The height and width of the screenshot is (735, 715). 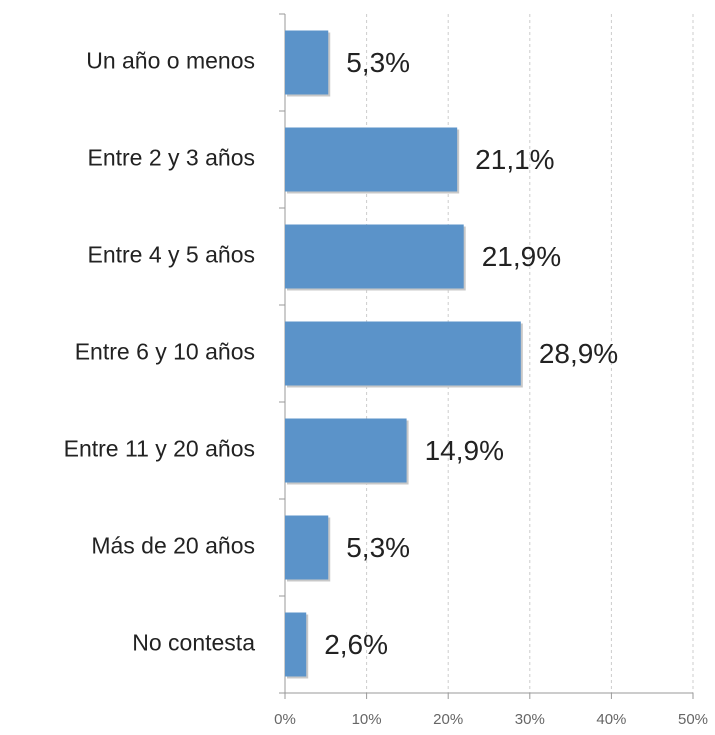 I want to click on x-tick-label: 10%, so click(x=367, y=719).